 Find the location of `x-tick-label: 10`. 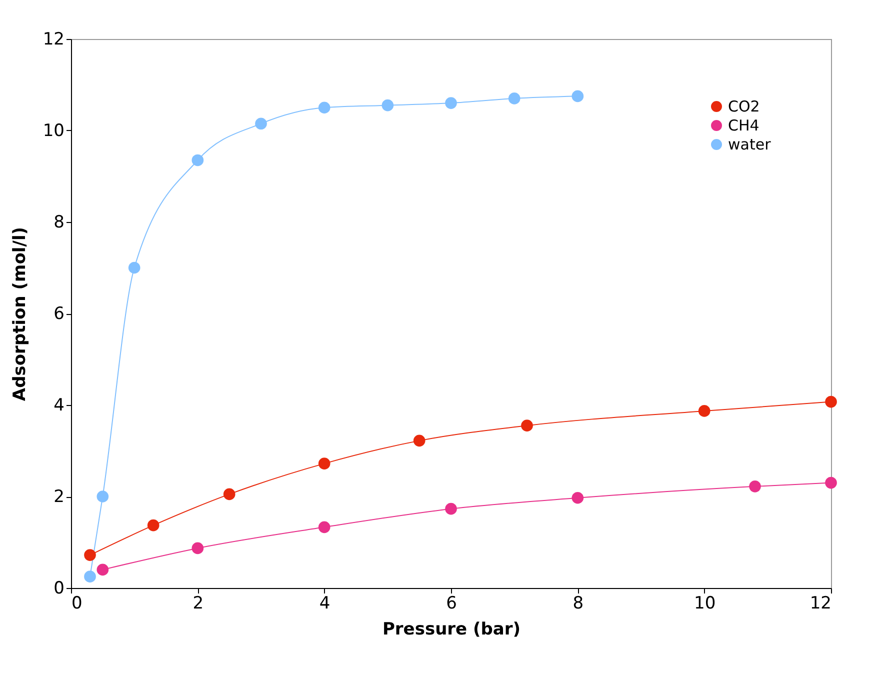

x-tick-label: 10 is located at coordinates (705, 604).